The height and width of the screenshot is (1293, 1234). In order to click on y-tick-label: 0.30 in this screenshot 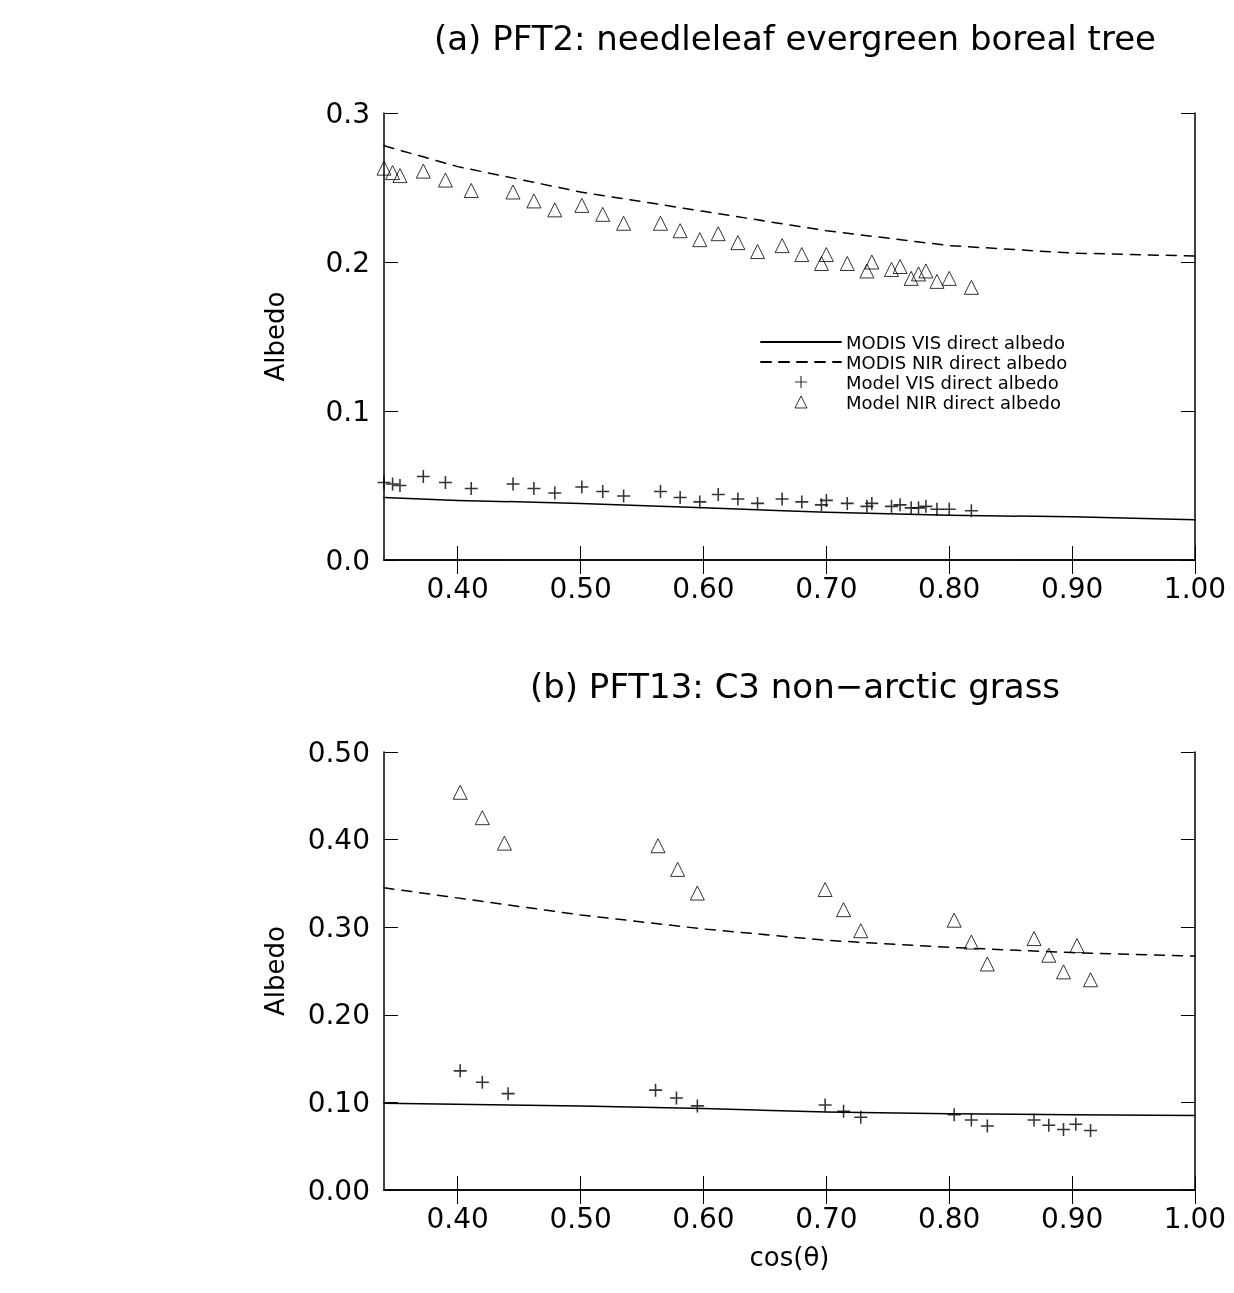, I will do `click(338, 927)`.